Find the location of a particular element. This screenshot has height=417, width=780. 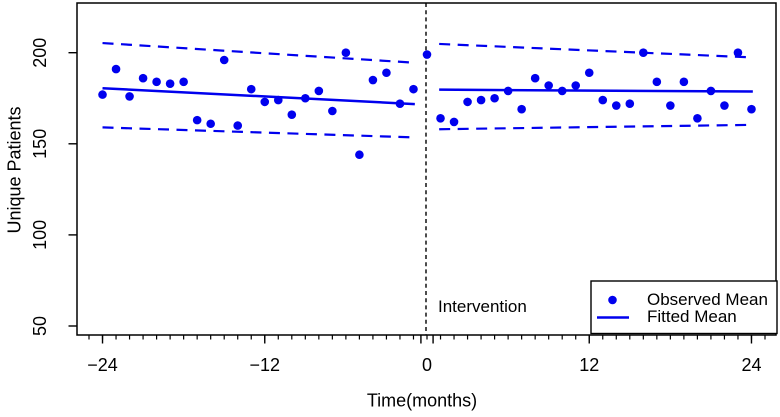

legend-box is located at coordinates (684, 307).